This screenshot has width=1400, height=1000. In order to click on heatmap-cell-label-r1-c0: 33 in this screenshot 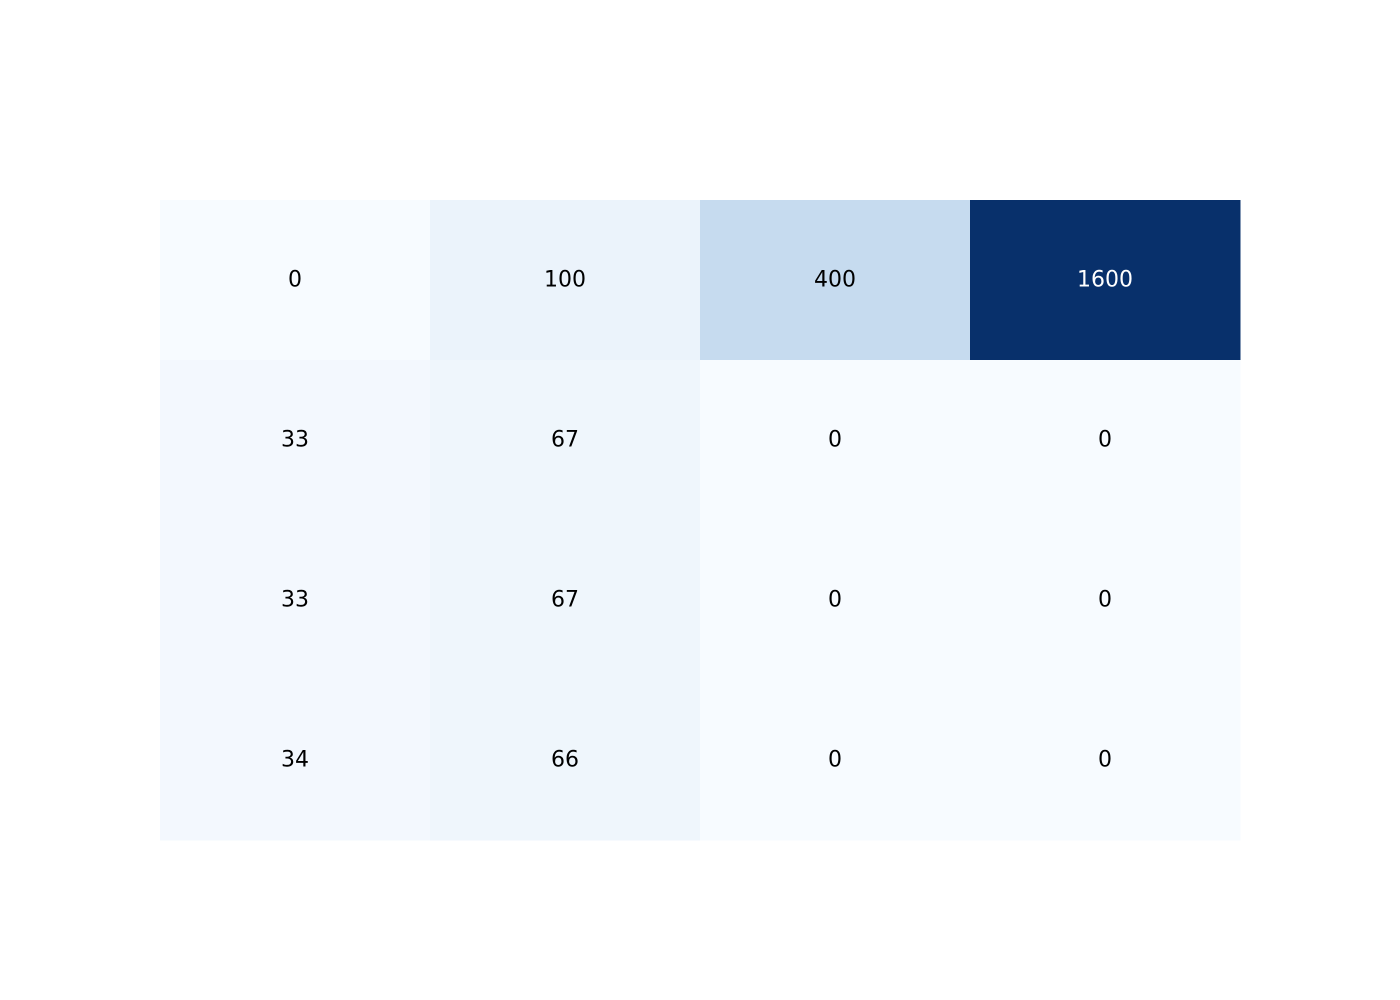, I will do `click(295, 440)`.